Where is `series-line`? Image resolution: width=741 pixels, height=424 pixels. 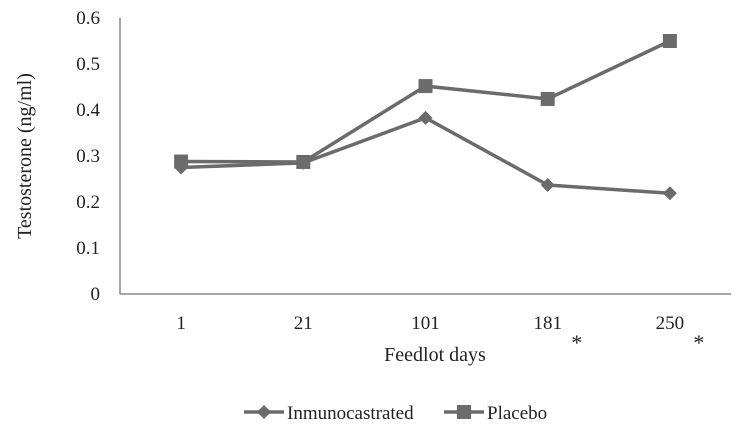 series-line is located at coordinates (426, 155).